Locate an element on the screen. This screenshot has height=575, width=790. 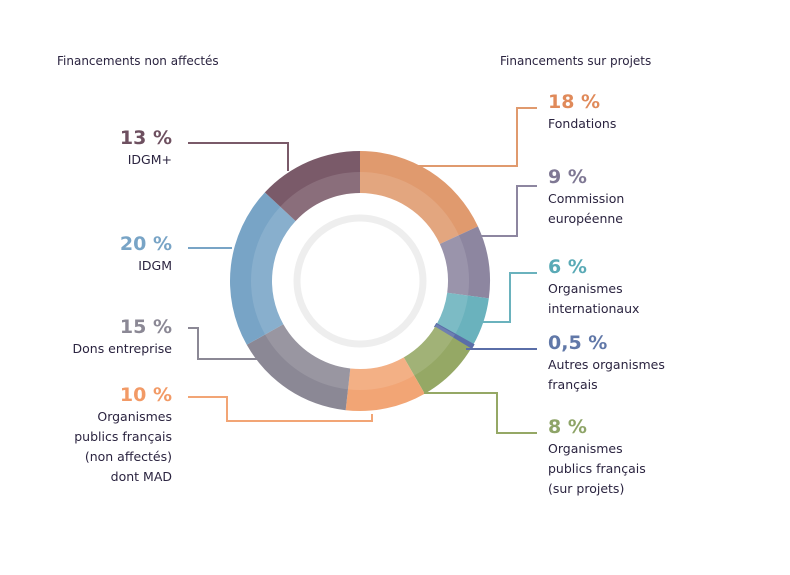
inner-decor-ring is located at coordinates (360, 281).